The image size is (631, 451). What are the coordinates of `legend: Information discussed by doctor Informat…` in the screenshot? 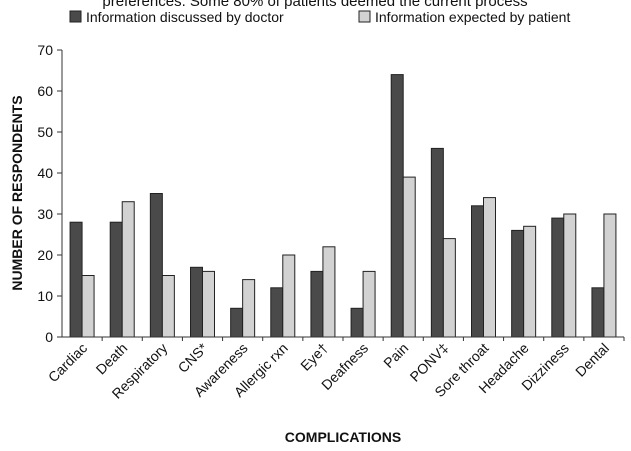 It's located at (319, 17).